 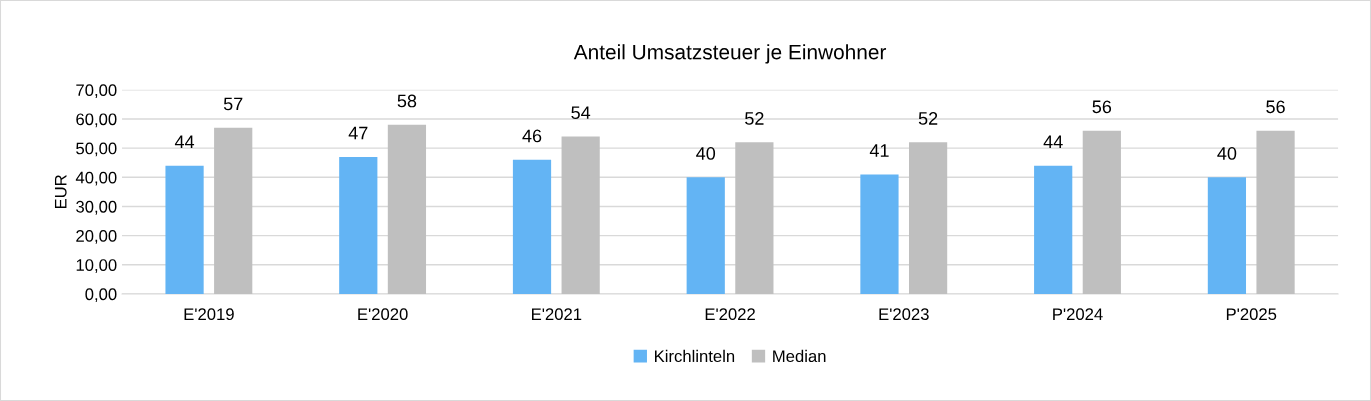 I want to click on x-tick-label: P'2025, so click(x=1251, y=314).